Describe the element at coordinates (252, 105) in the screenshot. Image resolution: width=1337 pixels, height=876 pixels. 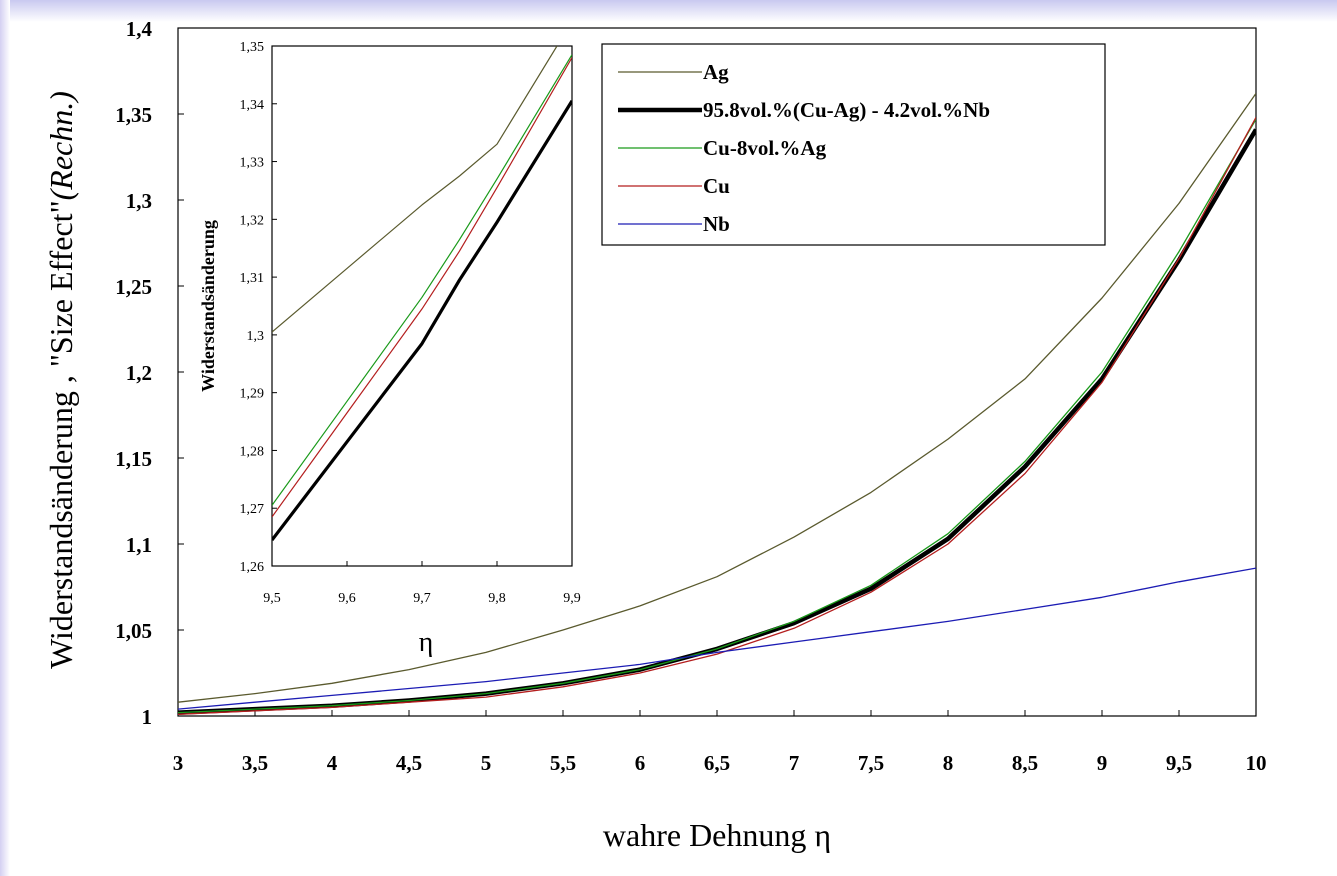
I see `inset-y-tick-label: 1,34` at that location.